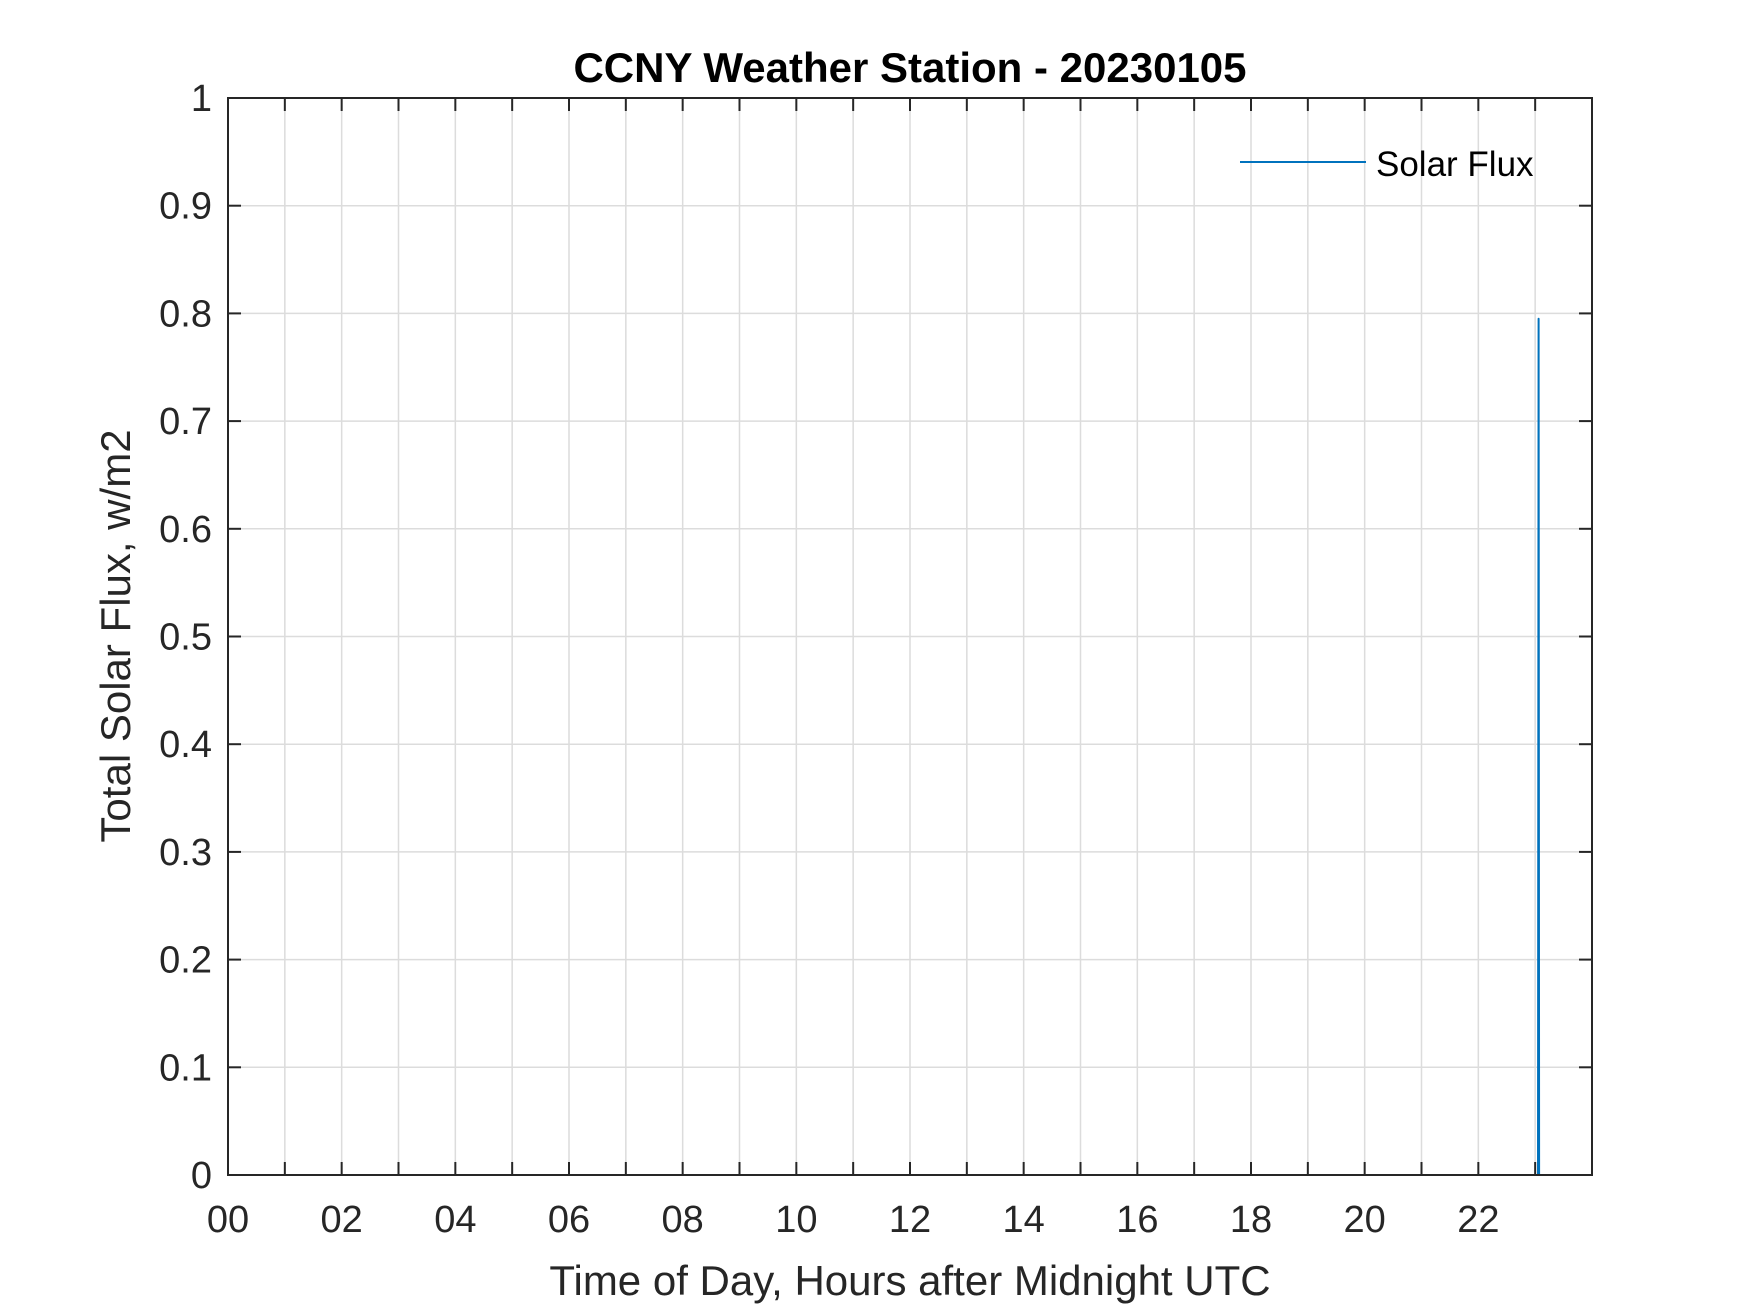 This screenshot has height=1313, width=1750. What do you see at coordinates (455, 1220) in the screenshot?
I see `x-tick-label: 04` at bounding box center [455, 1220].